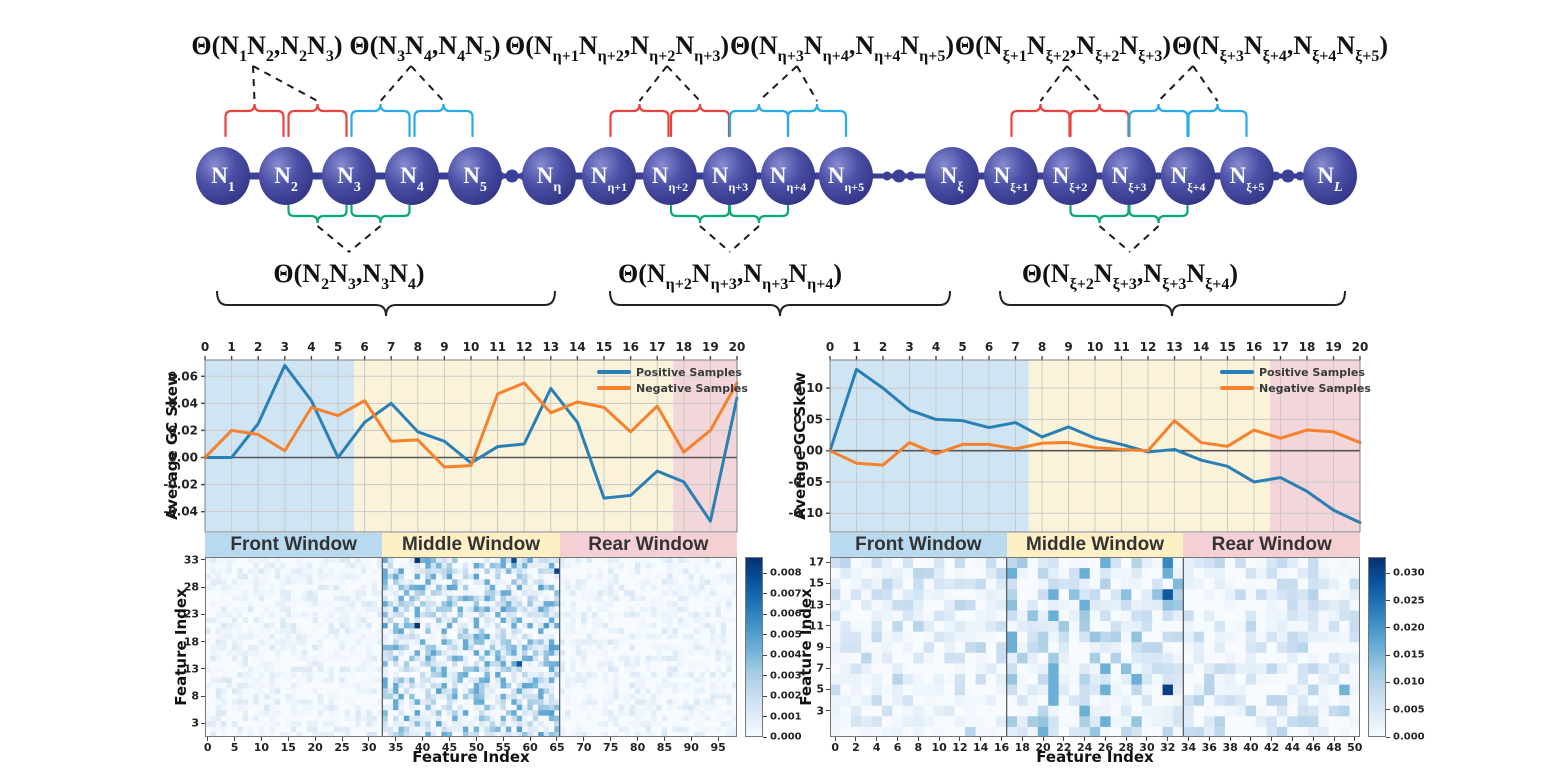 The width and height of the screenshot is (1557, 778). Describe the element at coordinates (816, 583) in the screenshot. I see `heat-y-tick-label: 15` at that location.